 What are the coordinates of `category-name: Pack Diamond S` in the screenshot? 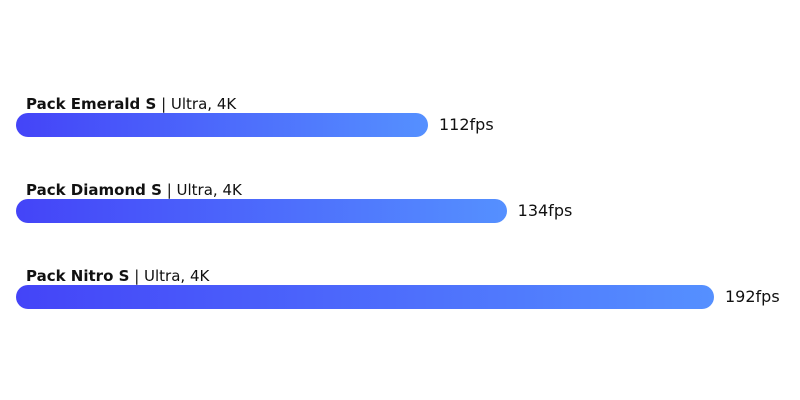 It's located at (94, 190).